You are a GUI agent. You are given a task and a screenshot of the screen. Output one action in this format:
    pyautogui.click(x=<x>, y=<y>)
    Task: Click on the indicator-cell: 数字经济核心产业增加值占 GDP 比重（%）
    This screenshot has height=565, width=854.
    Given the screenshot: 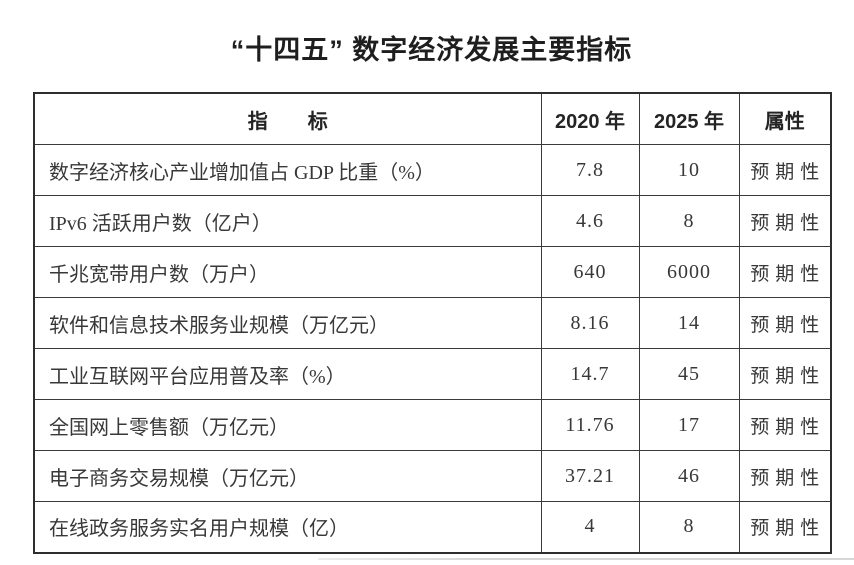 What is the action you would take?
    pyautogui.click(x=287, y=170)
    